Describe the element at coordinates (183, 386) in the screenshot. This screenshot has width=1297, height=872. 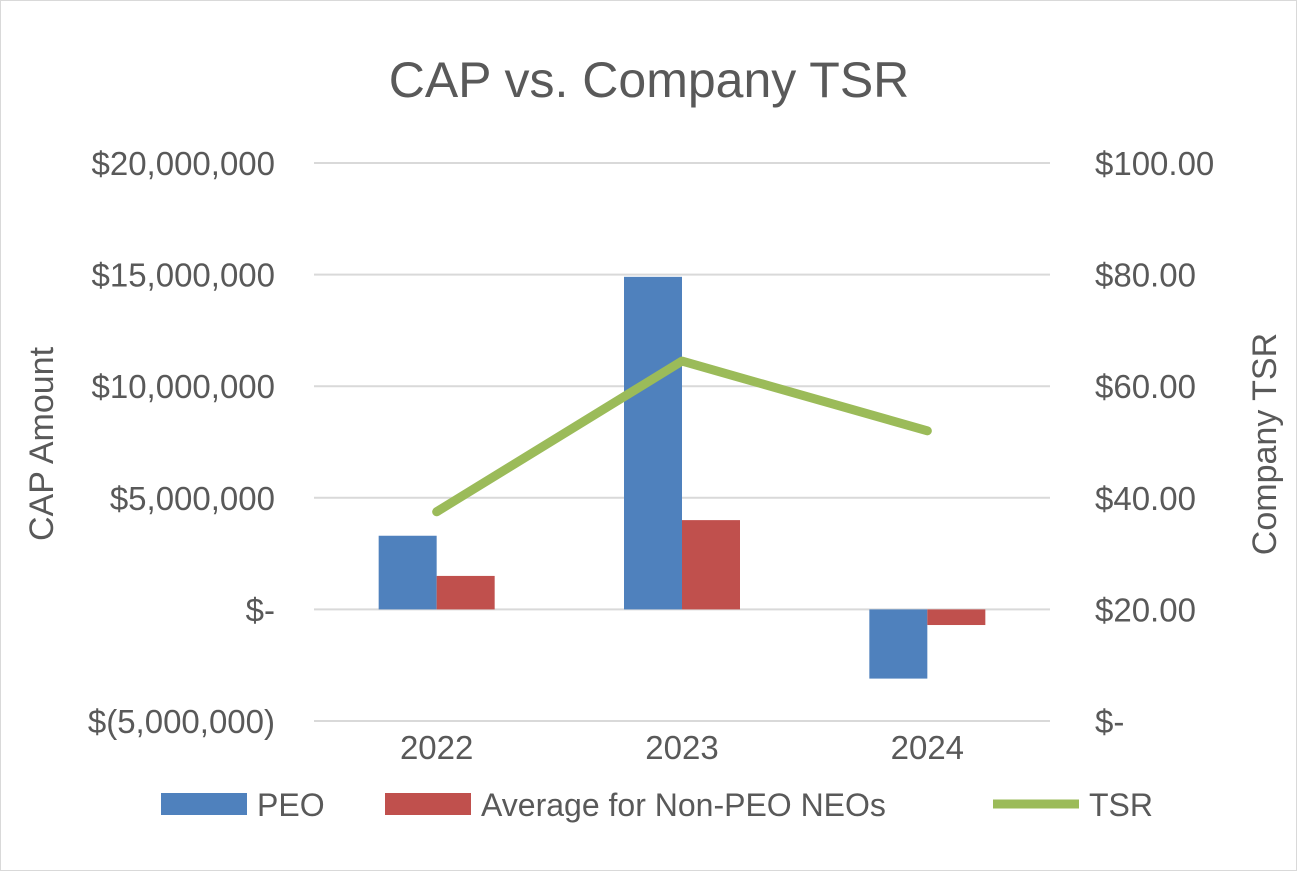
I see `y-tick-label: $10,000,000` at that location.